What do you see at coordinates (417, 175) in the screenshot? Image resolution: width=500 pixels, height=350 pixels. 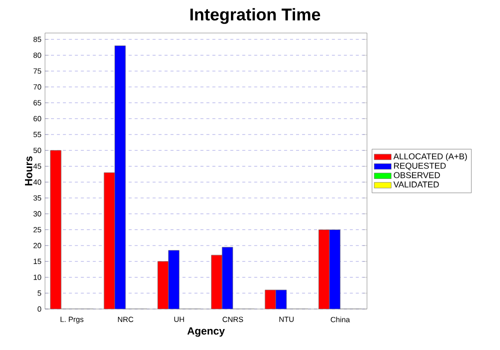 I see `legend-label: OBSERVED` at bounding box center [417, 175].